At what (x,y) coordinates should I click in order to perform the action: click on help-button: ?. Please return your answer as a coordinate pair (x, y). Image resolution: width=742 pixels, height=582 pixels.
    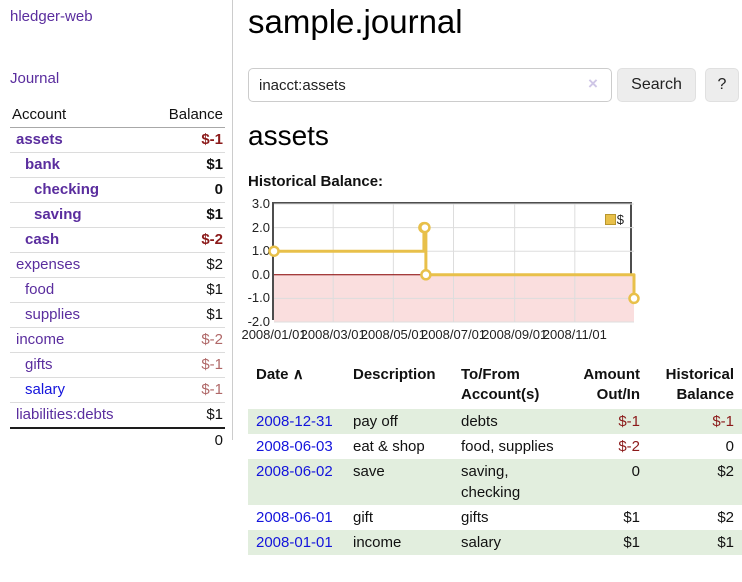
    Looking at the image, I should click on (722, 85).